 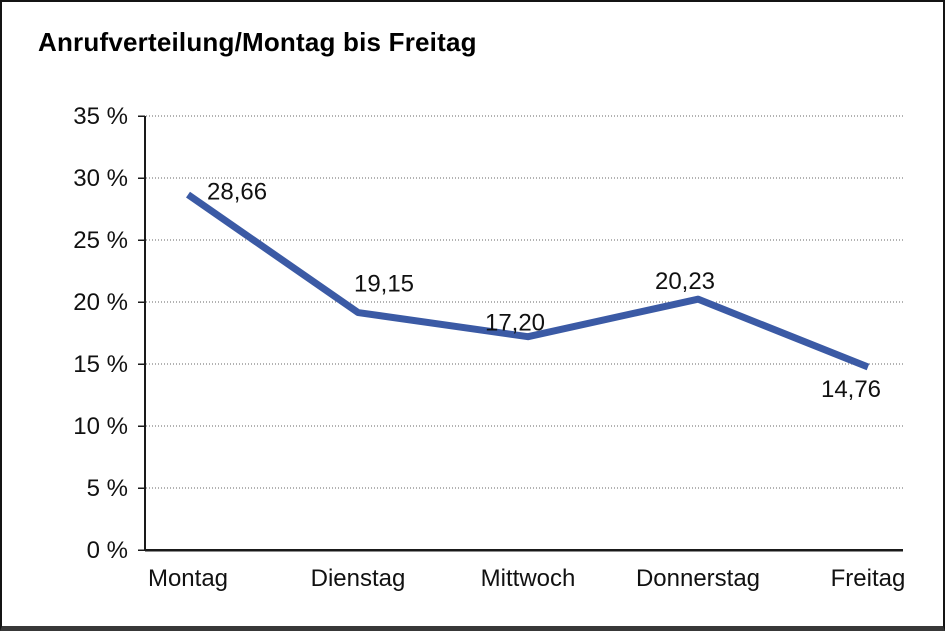 What do you see at coordinates (515, 323) in the screenshot?
I see `data-point-label: 17,20` at bounding box center [515, 323].